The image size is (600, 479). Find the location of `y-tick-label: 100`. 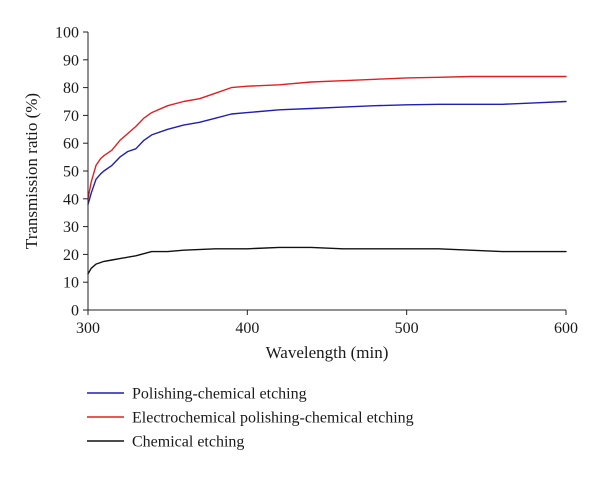

y-tick-label: 100 is located at coordinates (67, 33).